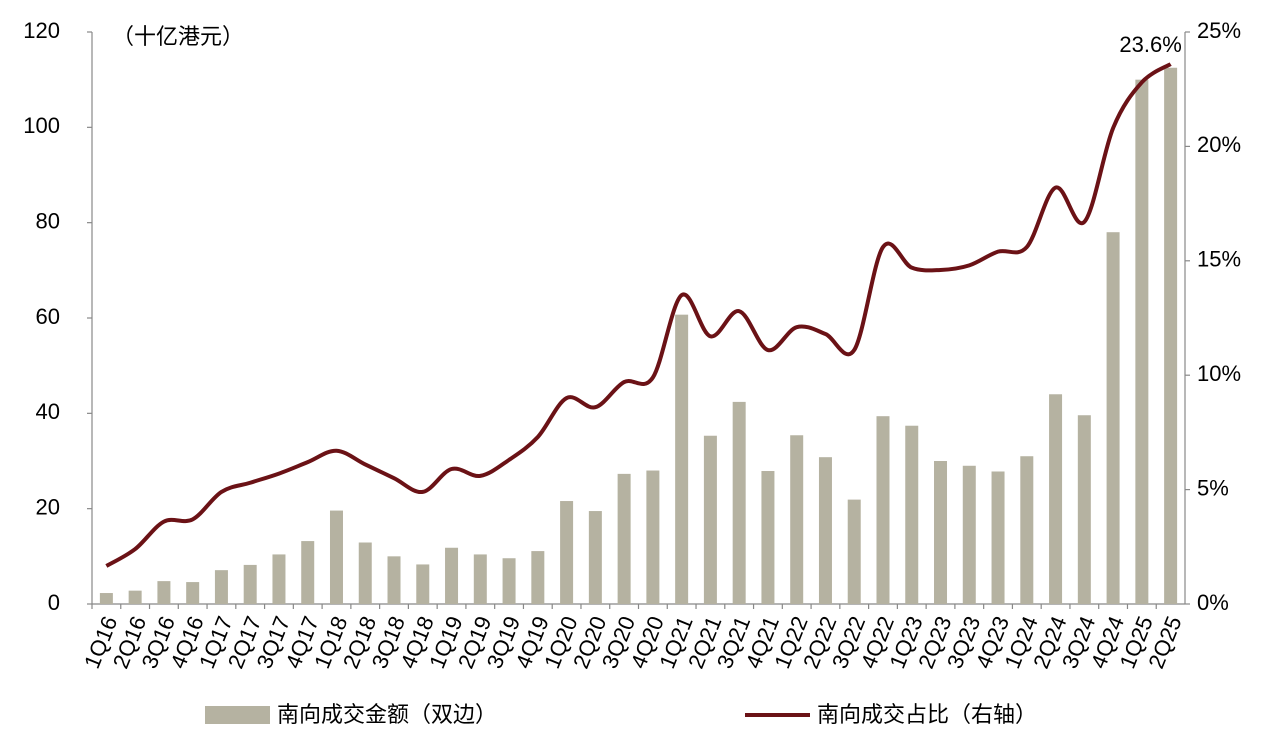  Describe the element at coordinates (1213, 602) in the screenshot. I see `y2-tick-label: 0%` at that location.